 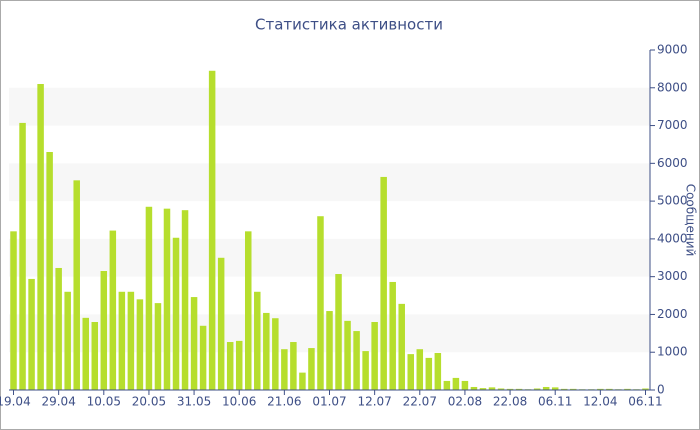 What do you see at coordinates (465, 402) in the screenshot?
I see `x-tick-label: 02.08` at bounding box center [465, 402].